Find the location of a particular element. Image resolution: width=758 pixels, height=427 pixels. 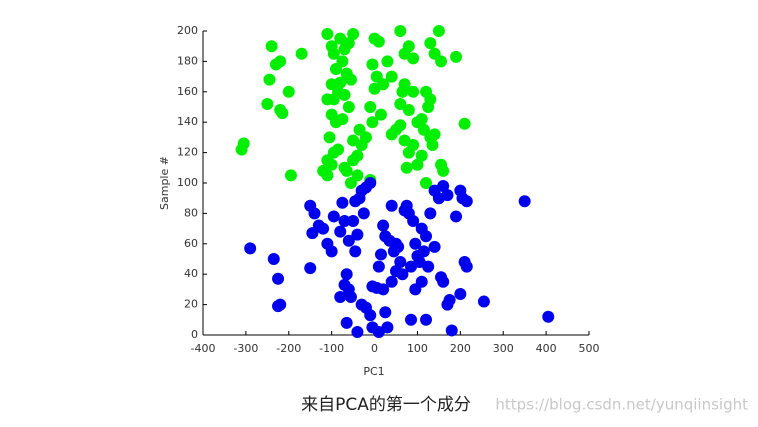

x-tick-label: 300 is located at coordinates (503, 348).